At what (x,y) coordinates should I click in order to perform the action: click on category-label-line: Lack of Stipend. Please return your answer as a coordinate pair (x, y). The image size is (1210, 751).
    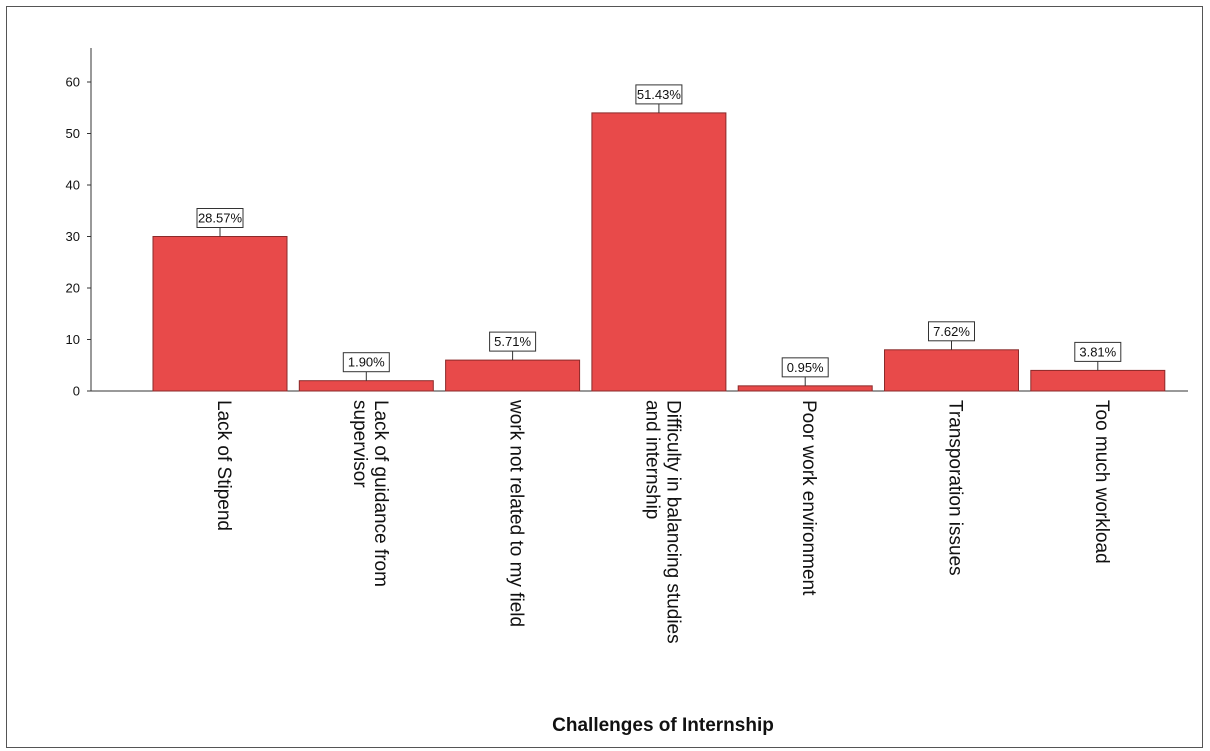
    Looking at the image, I should click on (223, 465).